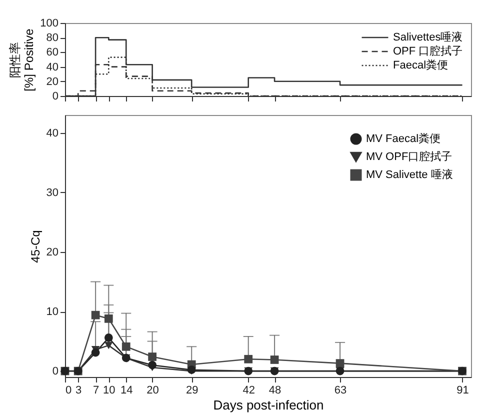  I want to click on y-tick-label: 30, so click(52, 192).